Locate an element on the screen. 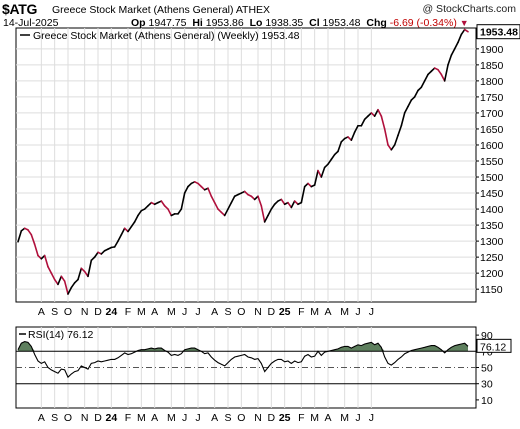 This screenshot has height=429, width=520. rsi-line is located at coordinates (243, 360).